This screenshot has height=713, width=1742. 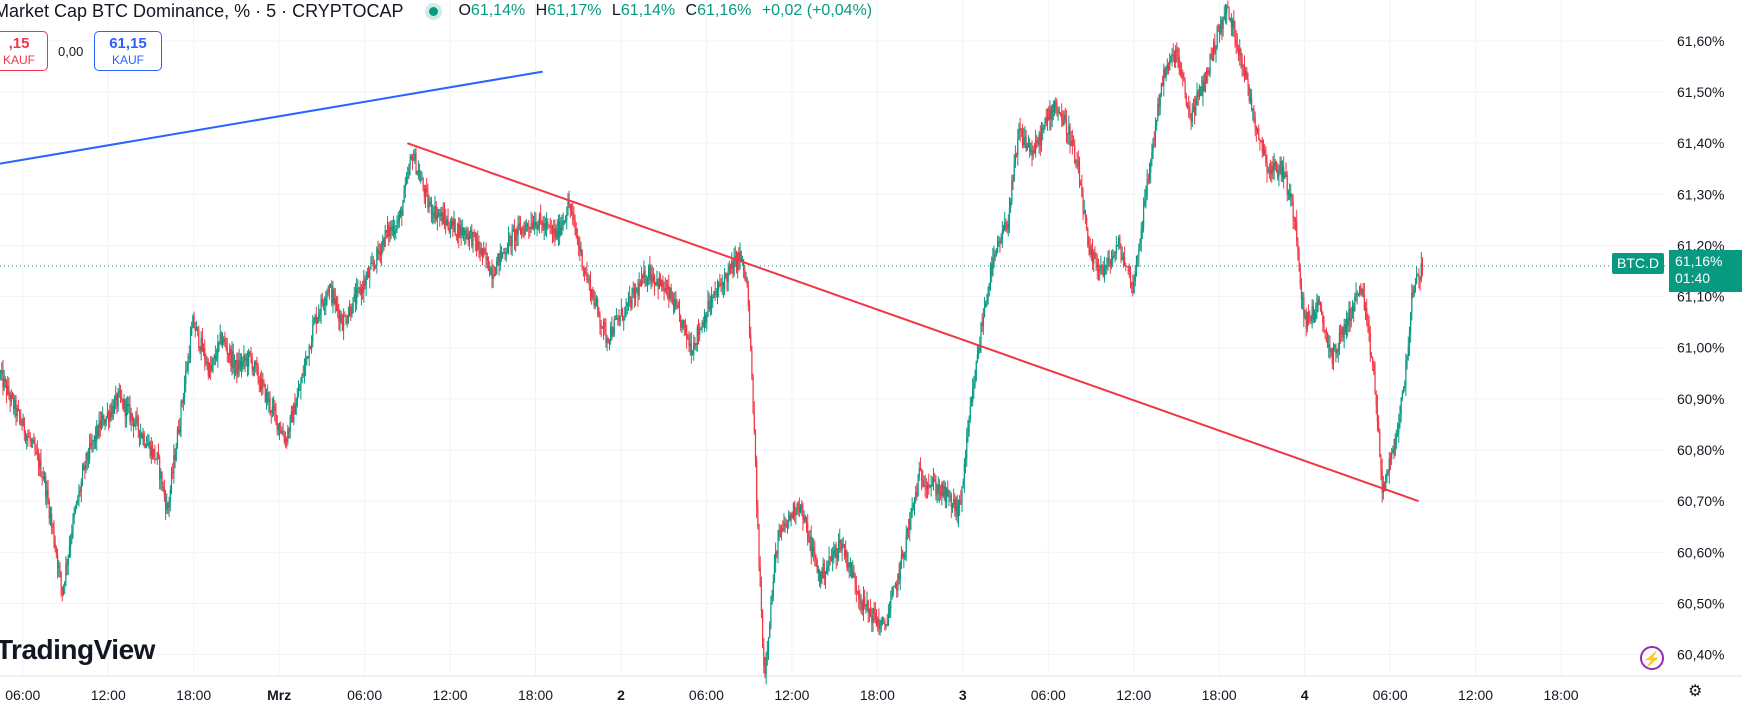 What do you see at coordinates (271, 117) in the screenshot?
I see `trendline-blue` at bounding box center [271, 117].